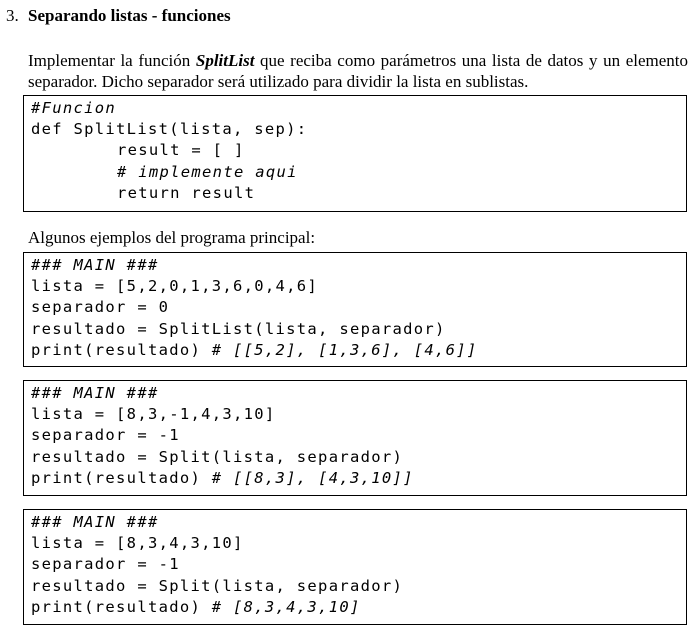  Describe the element at coordinates (12, 15) in the screenshot. I see `section-number: 3.` at that location.